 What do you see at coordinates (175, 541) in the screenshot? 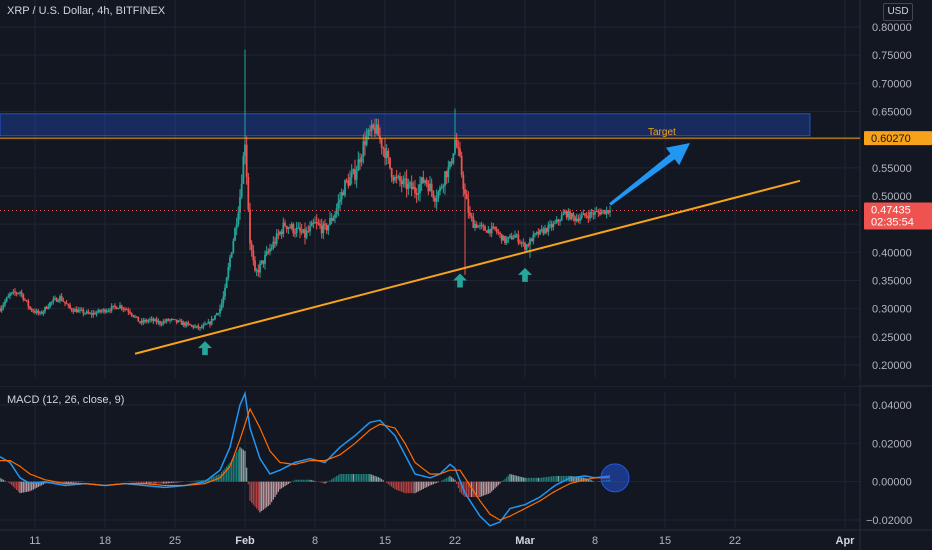
I see `time-tick-label: 25` at bounding box center [175, 541].